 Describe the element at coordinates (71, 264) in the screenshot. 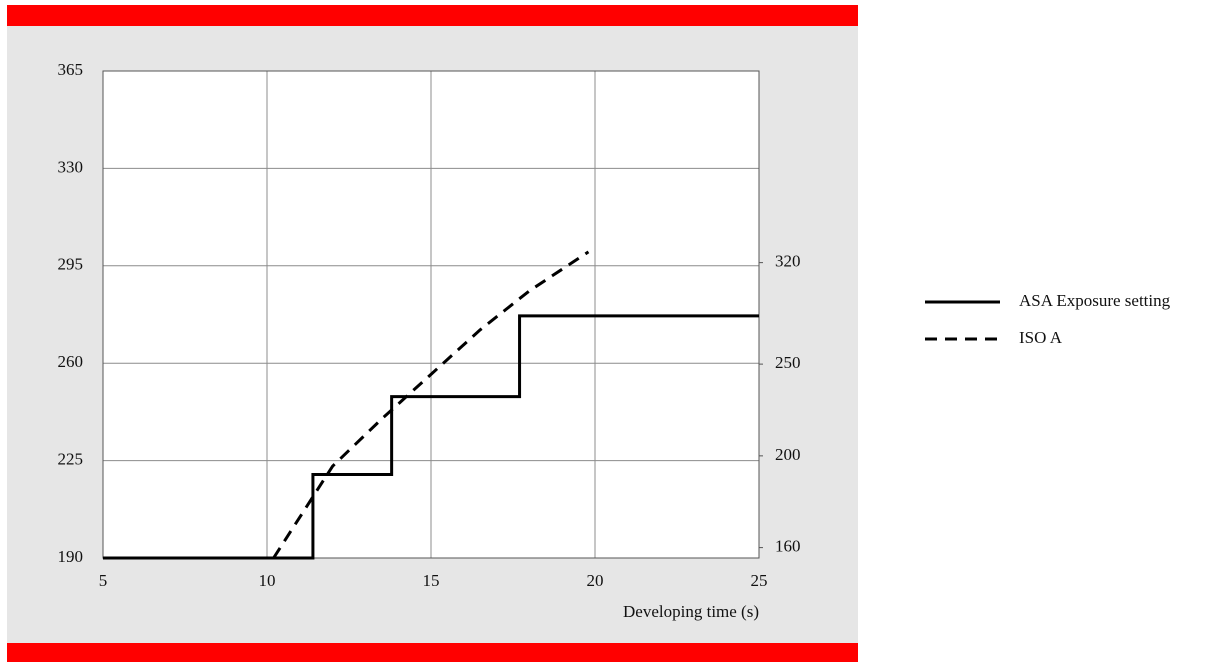

I see `y-tick-label: 295` at that location.